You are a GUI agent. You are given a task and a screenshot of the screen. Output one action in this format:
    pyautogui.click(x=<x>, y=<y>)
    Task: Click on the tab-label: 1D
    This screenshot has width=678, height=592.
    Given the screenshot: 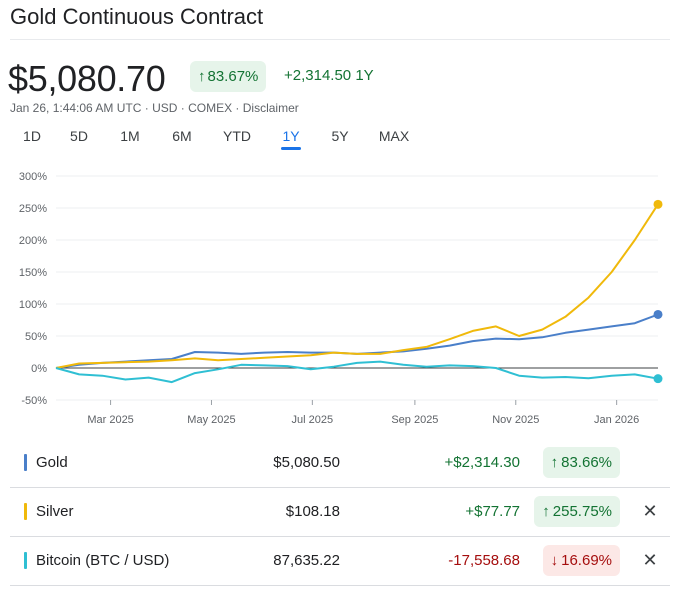 What is the action you would take?
    pyautogui.click(x=32, y=136)
    